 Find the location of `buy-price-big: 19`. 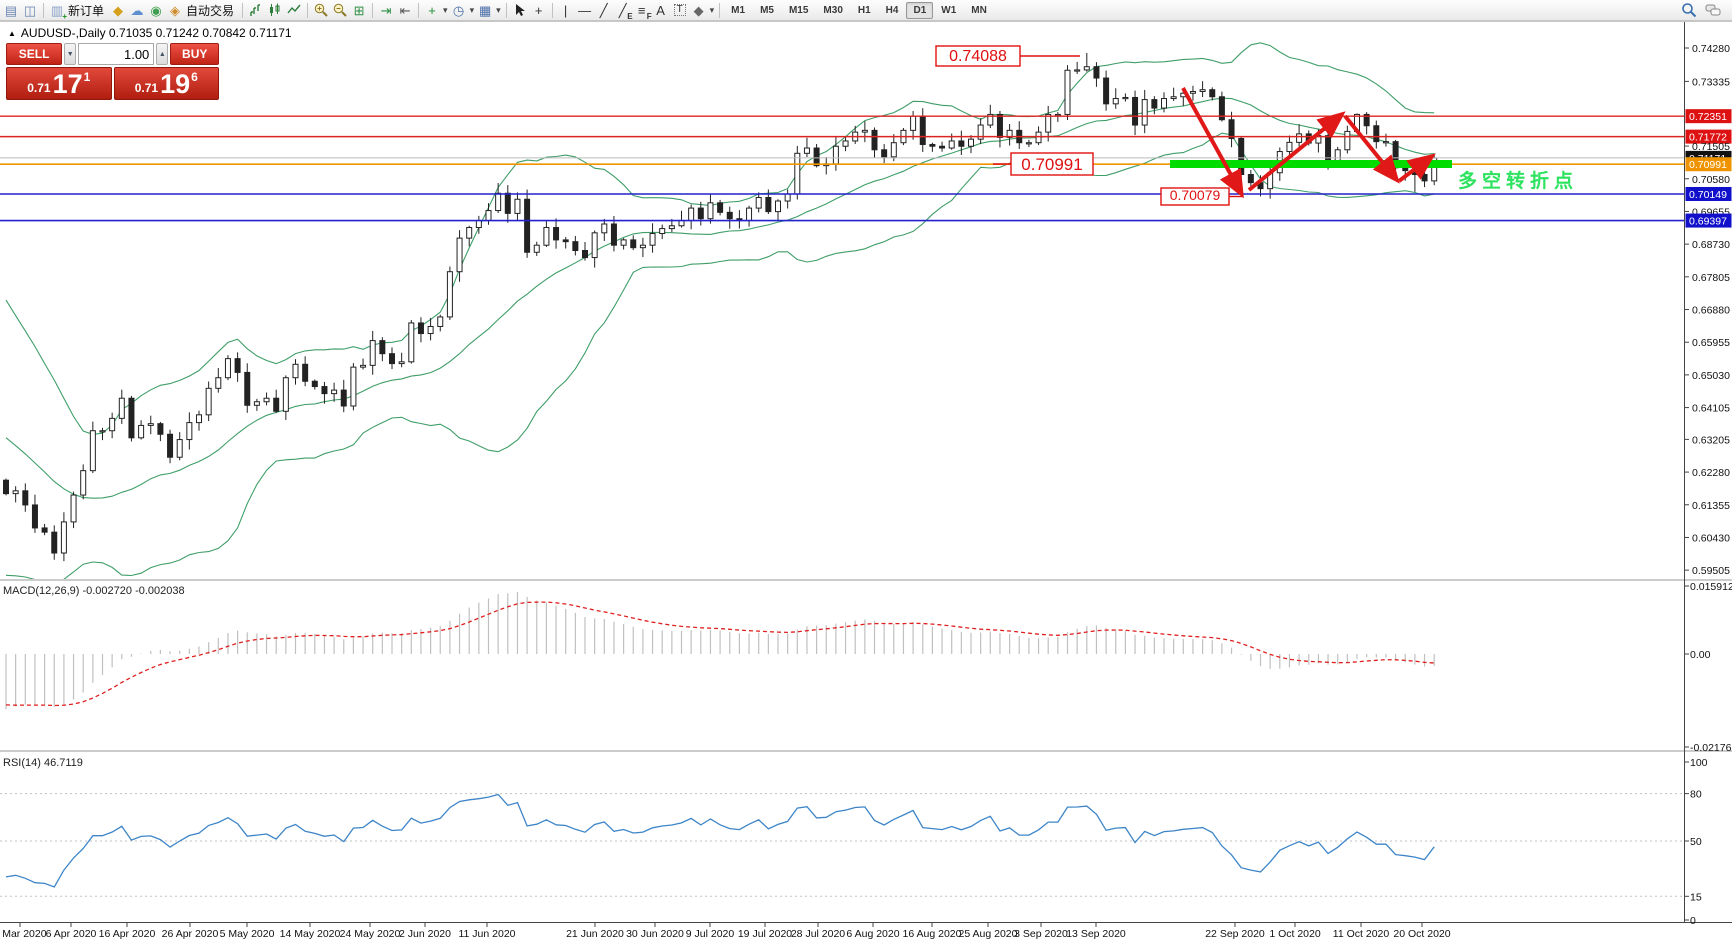

buy-price-big: 19 is located at coordinates (175, 84).